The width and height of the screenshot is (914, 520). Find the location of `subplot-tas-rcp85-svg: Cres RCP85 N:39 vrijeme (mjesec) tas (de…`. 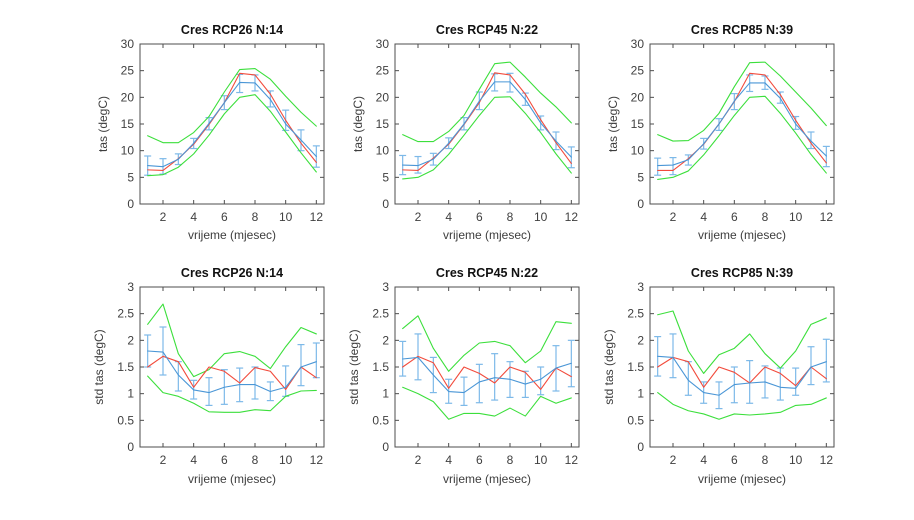

subplot-tas-rcp85-svg: Cres RCP85 N:39 vrijeme (mjesec) tas (de… is located at coordinates (720, 132).